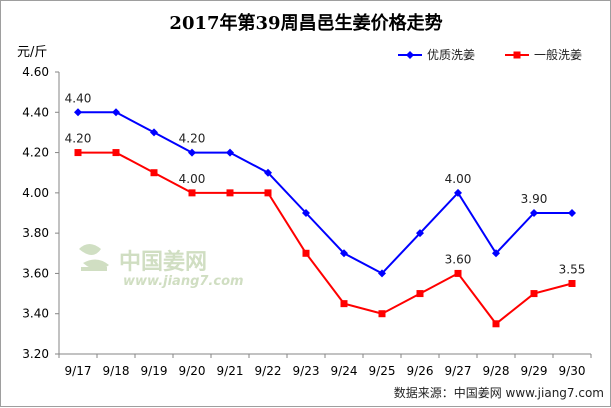 The width and height of the screenshot is (611, 408). I want to click on legend: 优质洗姜 一般洗姜, so click(490, 54).